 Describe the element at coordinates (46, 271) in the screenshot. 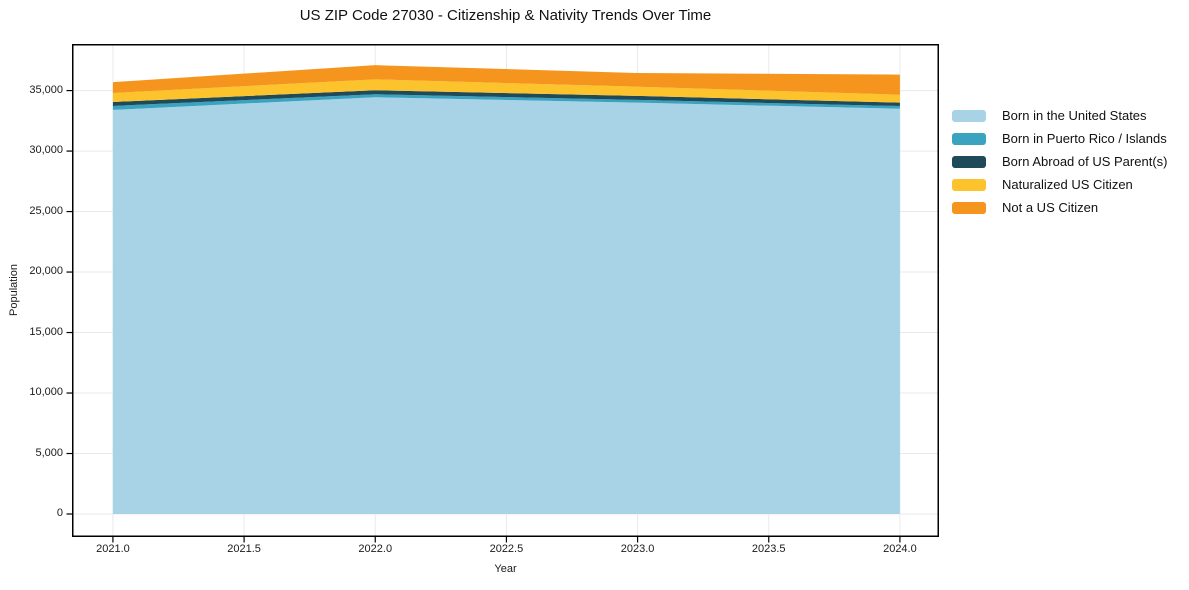

I see `y-tick-label: 20,000` at that location.